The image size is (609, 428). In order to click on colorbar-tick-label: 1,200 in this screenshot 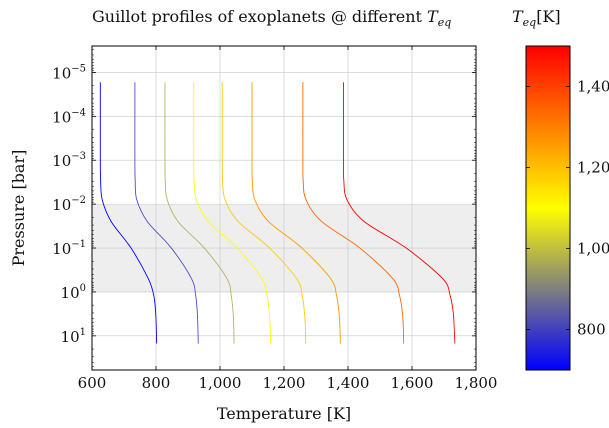, I will do `click(593, 168)`.